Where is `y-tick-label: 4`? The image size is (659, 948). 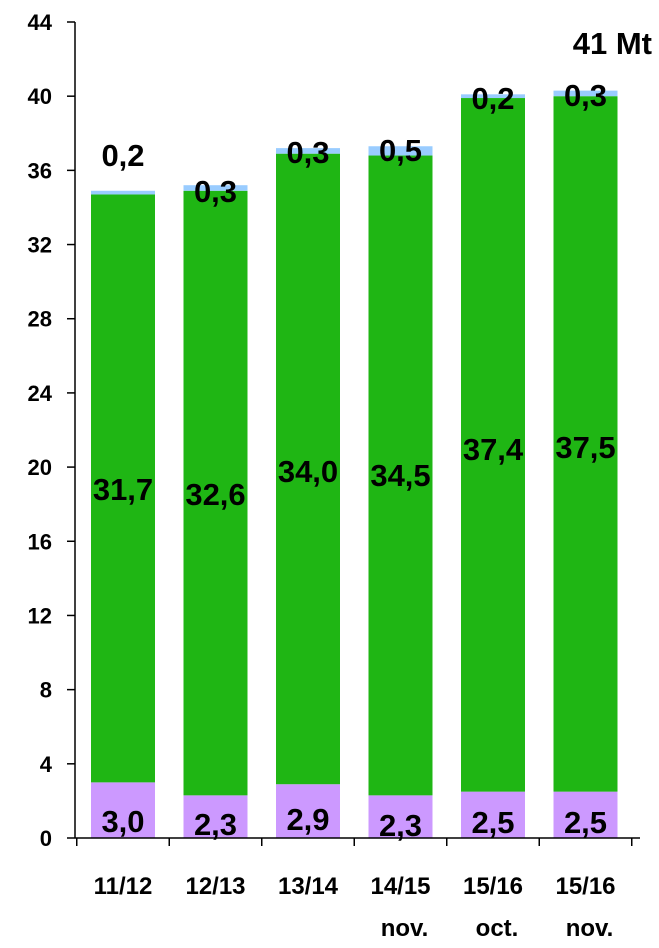
y-tick-label: 4 is located at coordinates (46, 764).